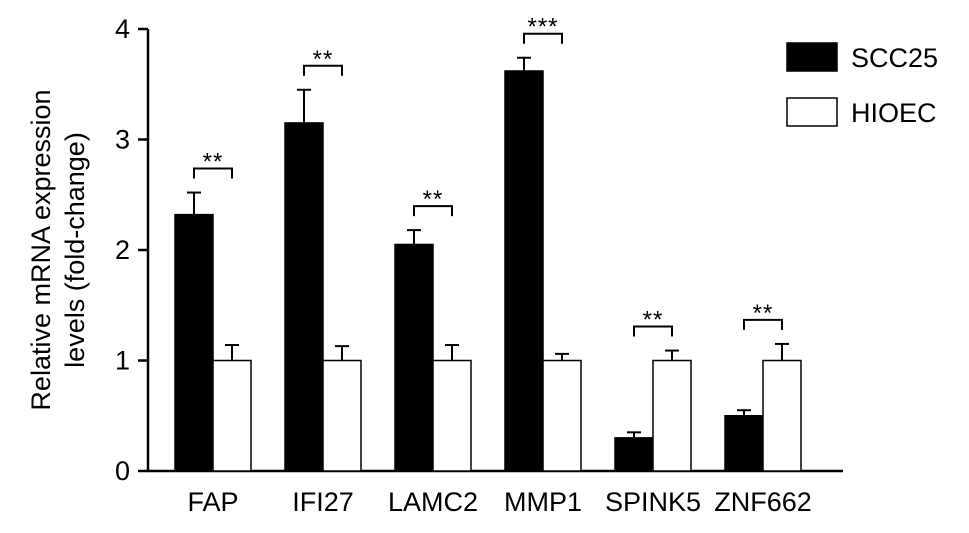 This screenshot has width=969, height=533. Describe the element at coordinates (323, 502) in the screenshot. I see `x-tick-label: IFI27` at that location.